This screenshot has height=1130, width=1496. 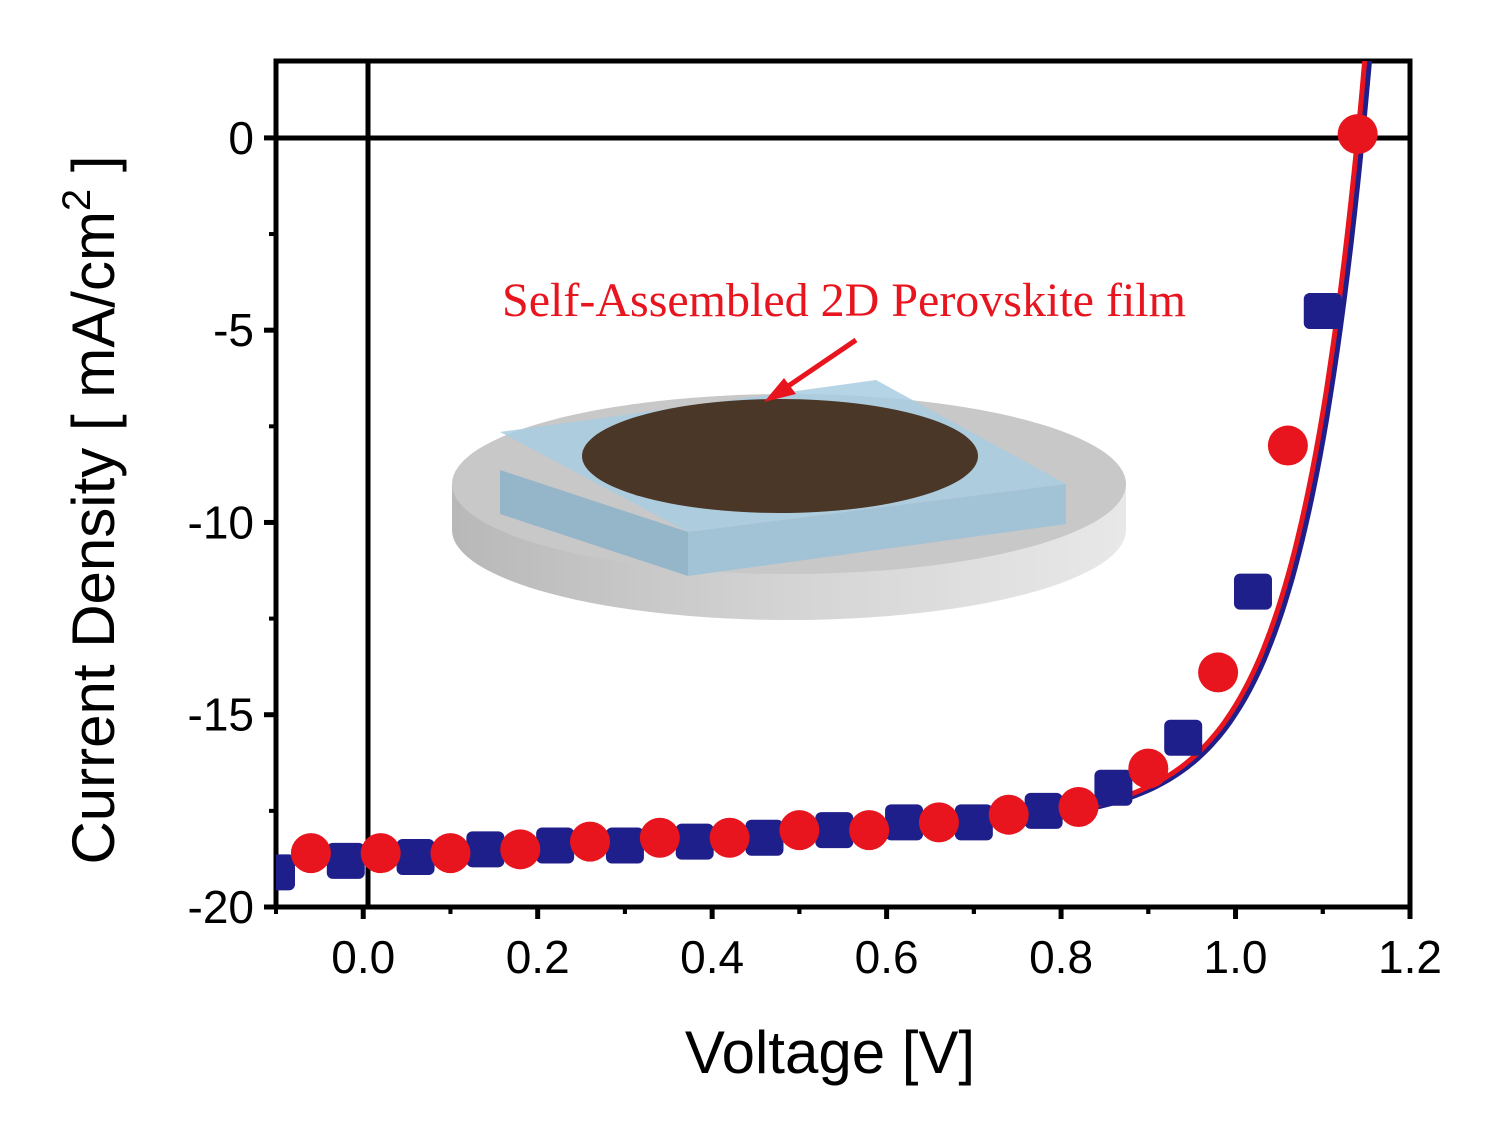 I want to click on y-axis-title: Current Density [ mA/cm2 ], so click(x=91, y=509).